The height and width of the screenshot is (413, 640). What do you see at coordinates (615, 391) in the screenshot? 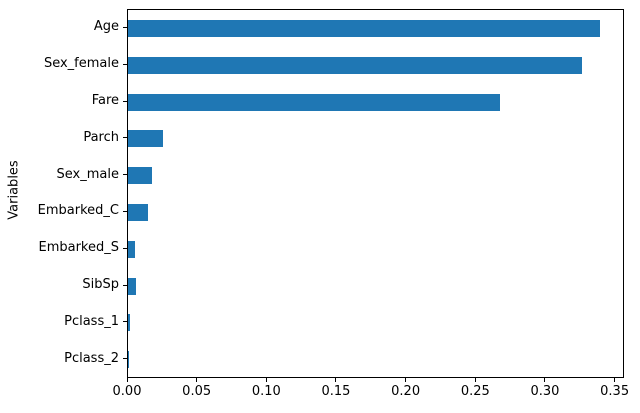
I see `x-tick-label: 0.35` at bounding box center [615, 391].